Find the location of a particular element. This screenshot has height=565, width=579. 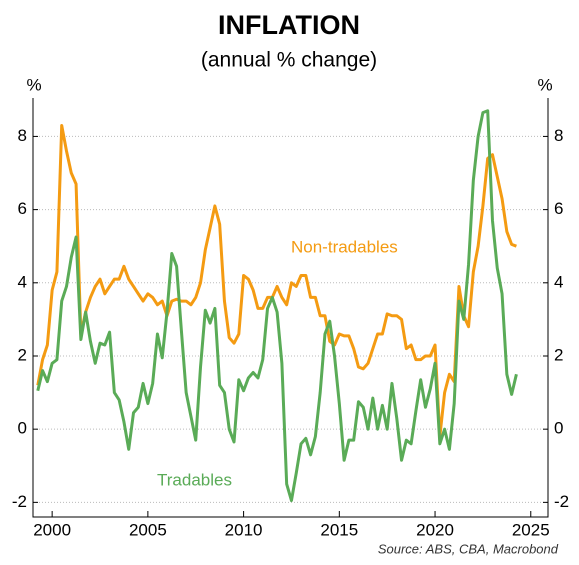

x-tick-label: 2010 is located at coordinates (244, 529).